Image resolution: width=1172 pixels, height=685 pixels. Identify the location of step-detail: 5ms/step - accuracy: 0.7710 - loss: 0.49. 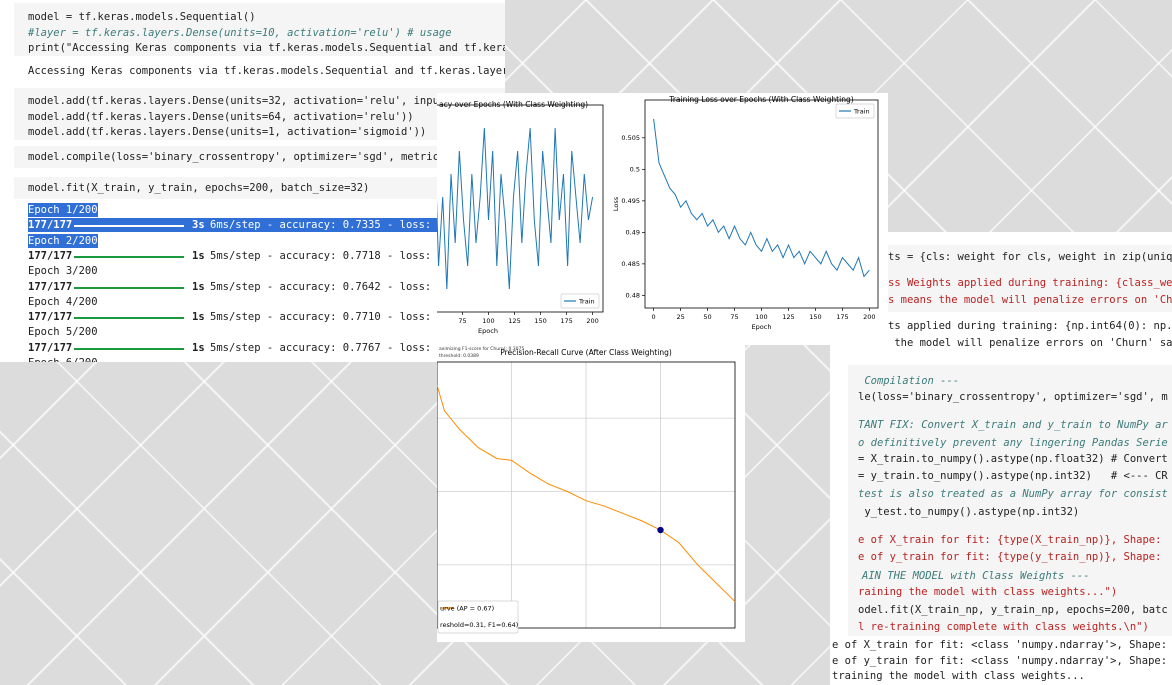
(336, 317).